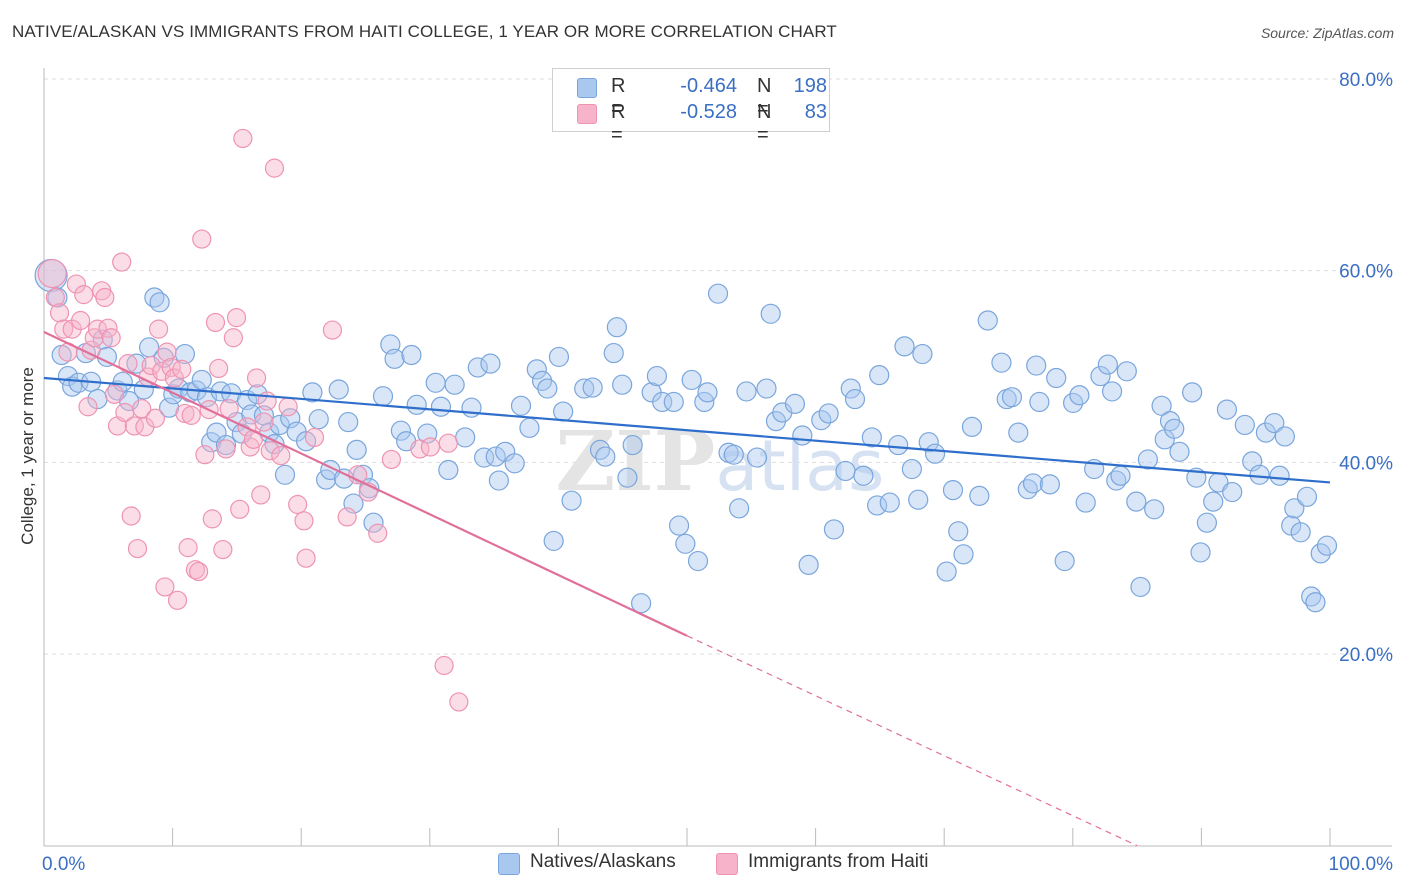  What do you see at coordinates (63, 864) in the screenshot?
I see `x-tick-label-min: 0.0%` at bounding box center [63, 864].